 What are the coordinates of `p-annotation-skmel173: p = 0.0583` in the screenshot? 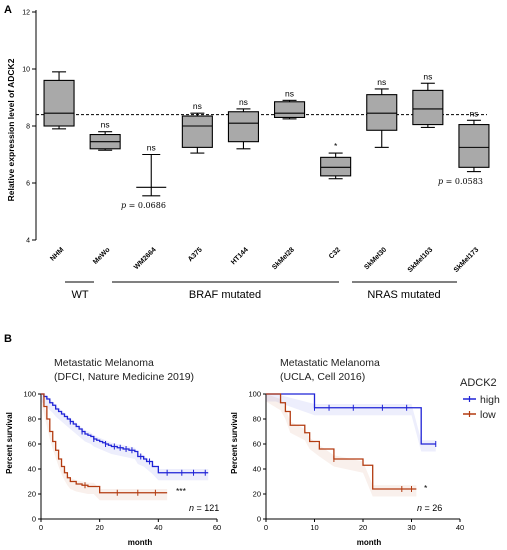 It's located at (460, 181).